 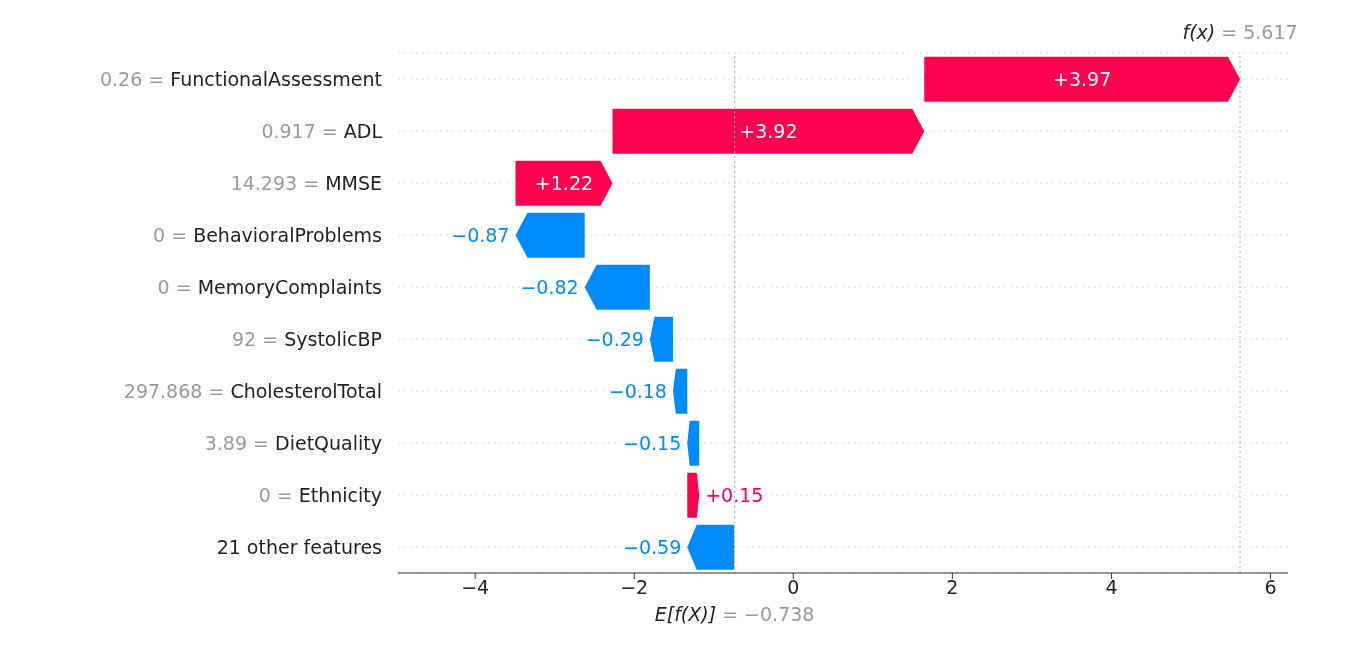 I want to click on data-label: +3.92, so click(x=768, y=131).